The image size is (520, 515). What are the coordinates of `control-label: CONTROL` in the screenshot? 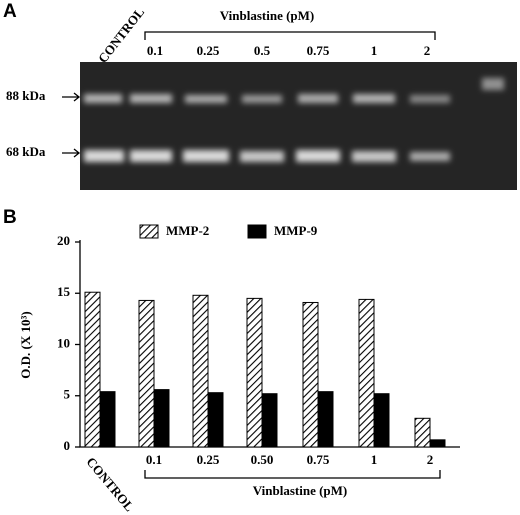 It's located at (121, 34).